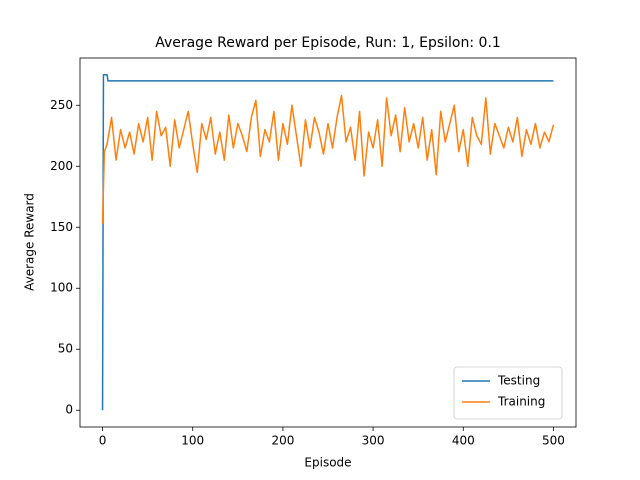 This screenshot has height=480, width=640. What do you see at coordinates (373, 441) in the screenshot?
I see `x-tick-label: 300` at bounding box center [373, 441].